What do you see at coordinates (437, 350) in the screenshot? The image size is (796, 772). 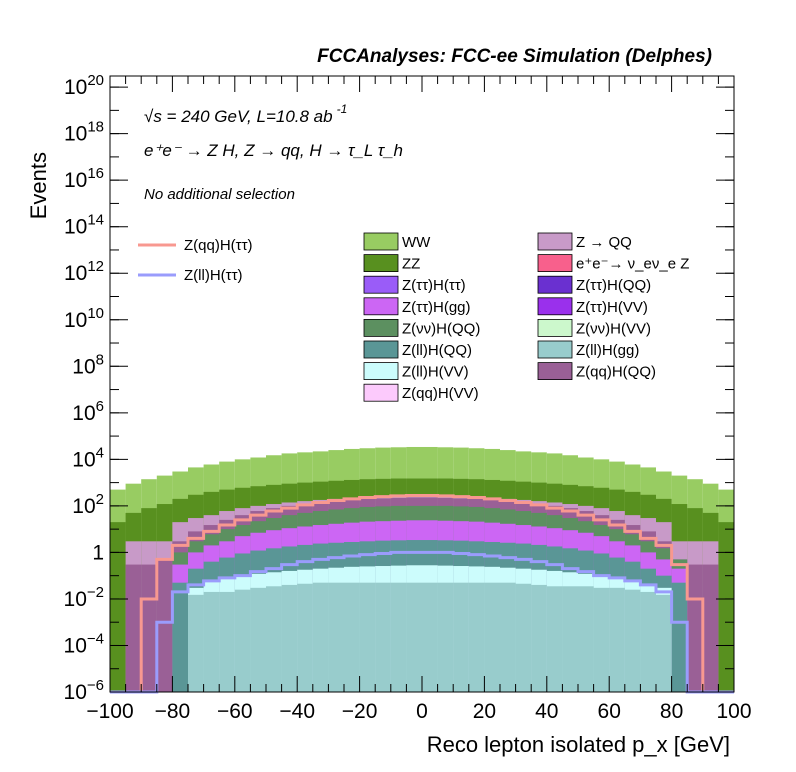 I see `legend-label: Z(ll)H(QQ)` at bounding box center [437, 350].